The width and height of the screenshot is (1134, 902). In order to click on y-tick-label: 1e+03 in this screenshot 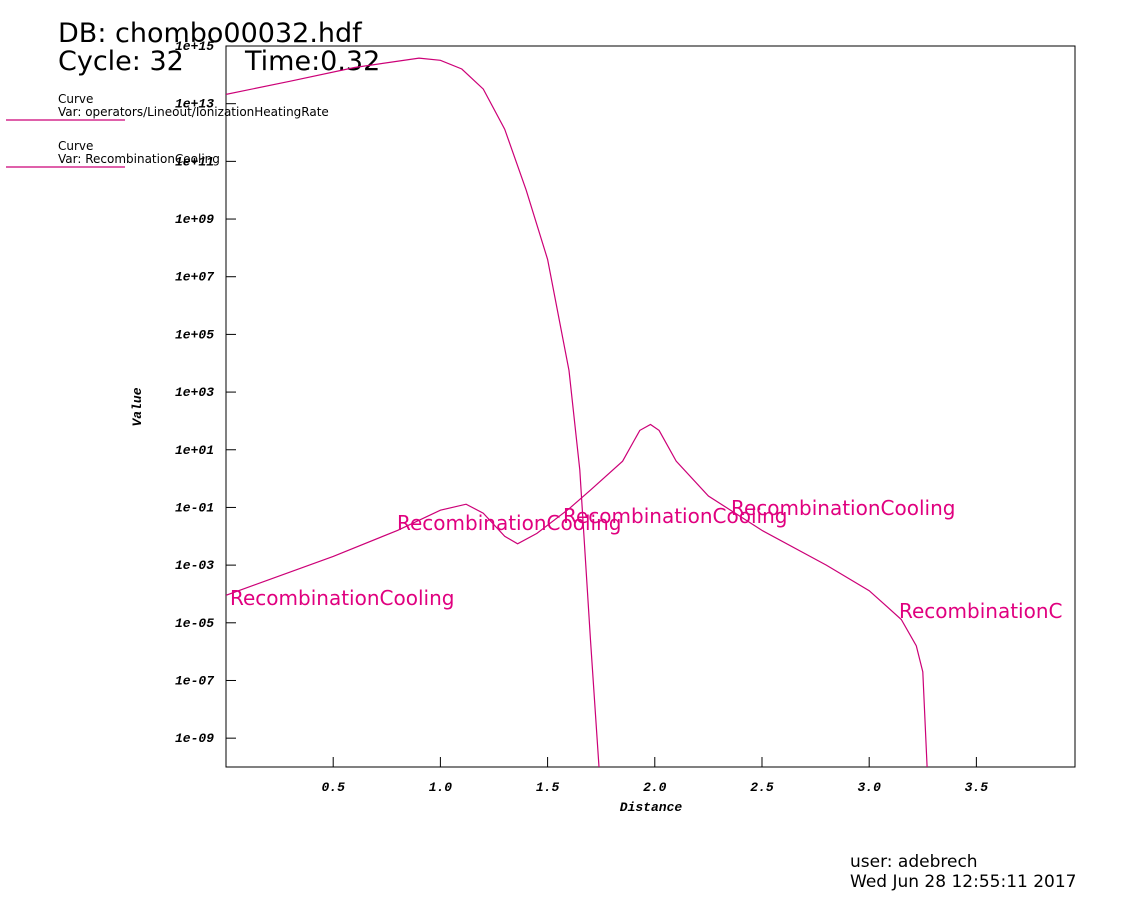, I will do `click(194, 392)`.